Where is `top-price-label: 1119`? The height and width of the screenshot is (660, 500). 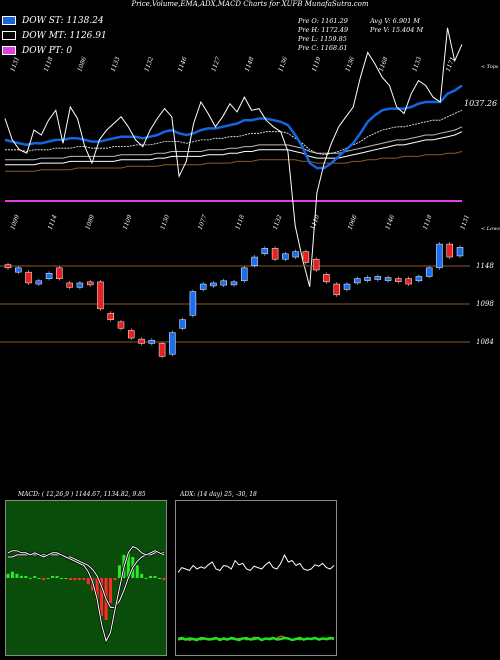 top-price-label: 1119 is located at coordinates (317, 64).